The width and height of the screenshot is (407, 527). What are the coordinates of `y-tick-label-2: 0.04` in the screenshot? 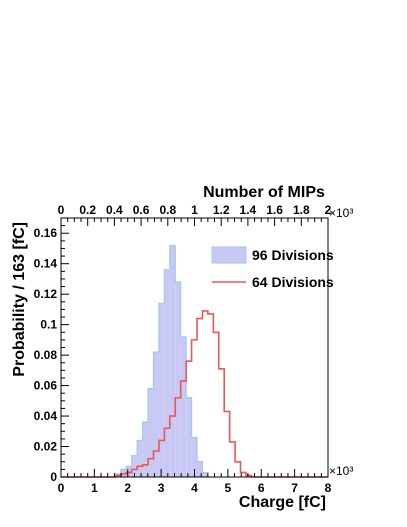 It's located at (46, 416).